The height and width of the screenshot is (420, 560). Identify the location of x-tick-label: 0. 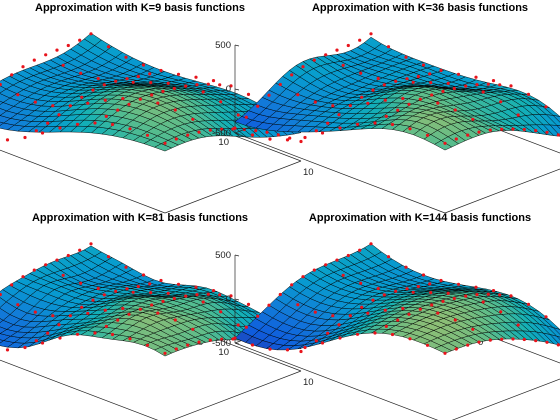
(480, 342).